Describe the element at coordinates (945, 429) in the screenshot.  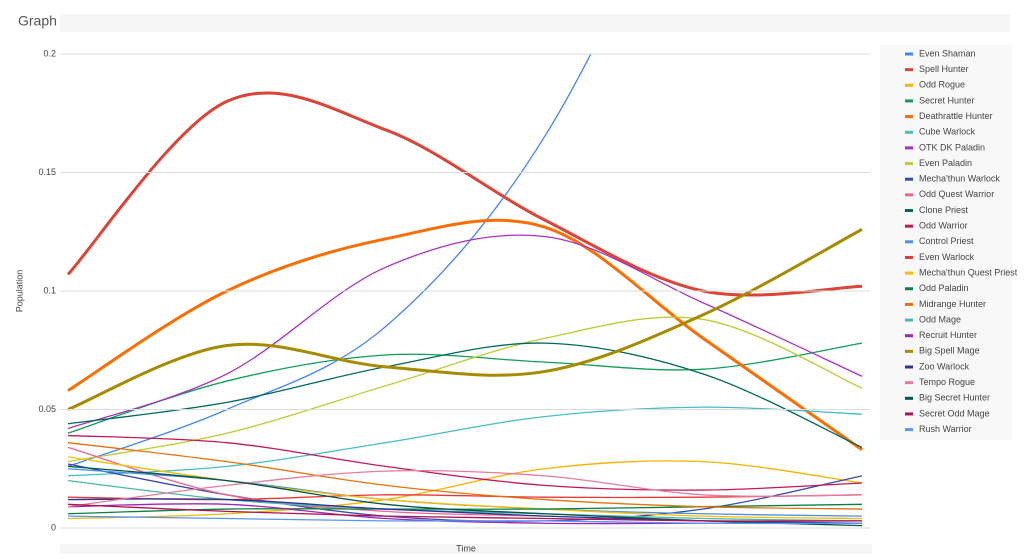
I see `legend-label: Rush Warrior` at that location.